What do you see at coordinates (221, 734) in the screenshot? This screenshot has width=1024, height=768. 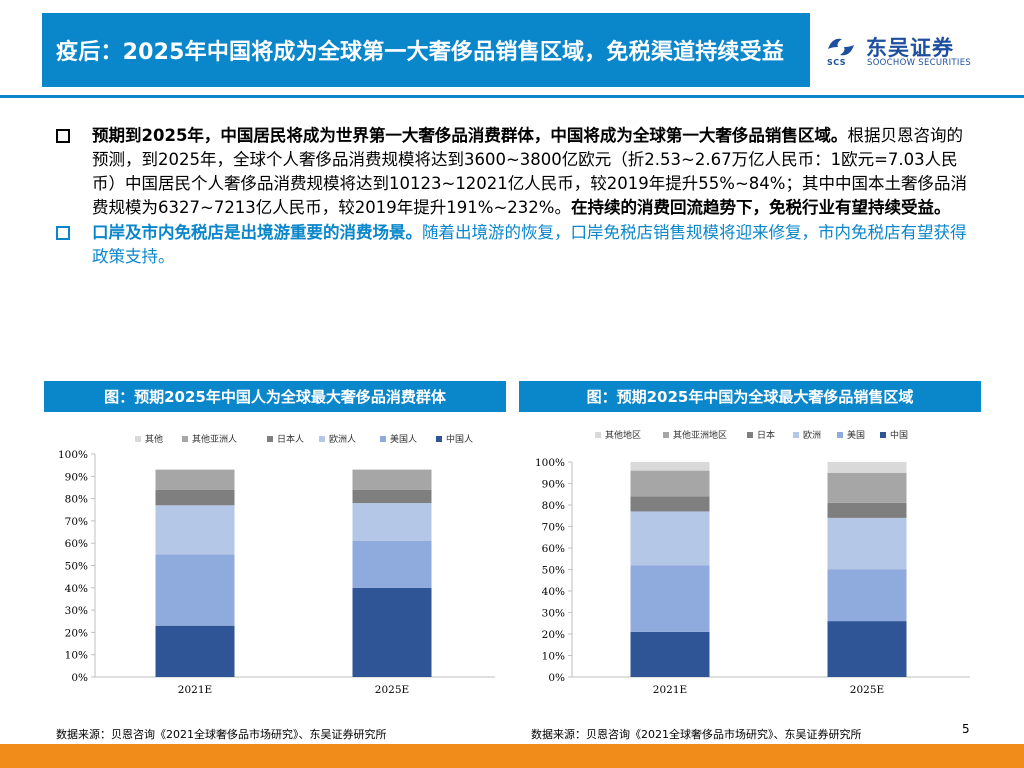 I see `figure-source-left: 数据来源：贝恩咨询《2021全球奢侈品市场研究》、东吴证券研究所` at bounding box center [221, 734].